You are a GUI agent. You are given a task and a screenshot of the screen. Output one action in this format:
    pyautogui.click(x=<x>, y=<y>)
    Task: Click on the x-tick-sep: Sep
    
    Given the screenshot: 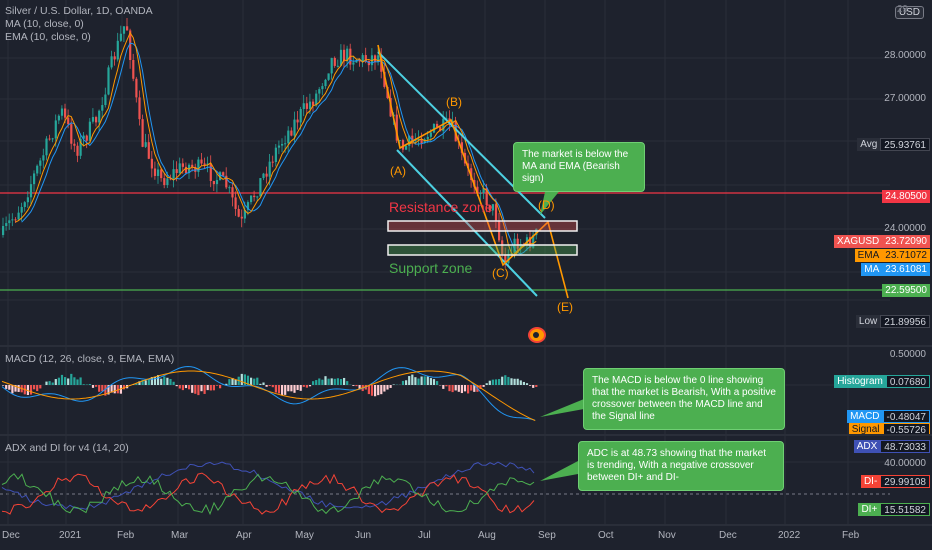 What is the action you would take?
    pyautogui.click(x=547, y=535)
    